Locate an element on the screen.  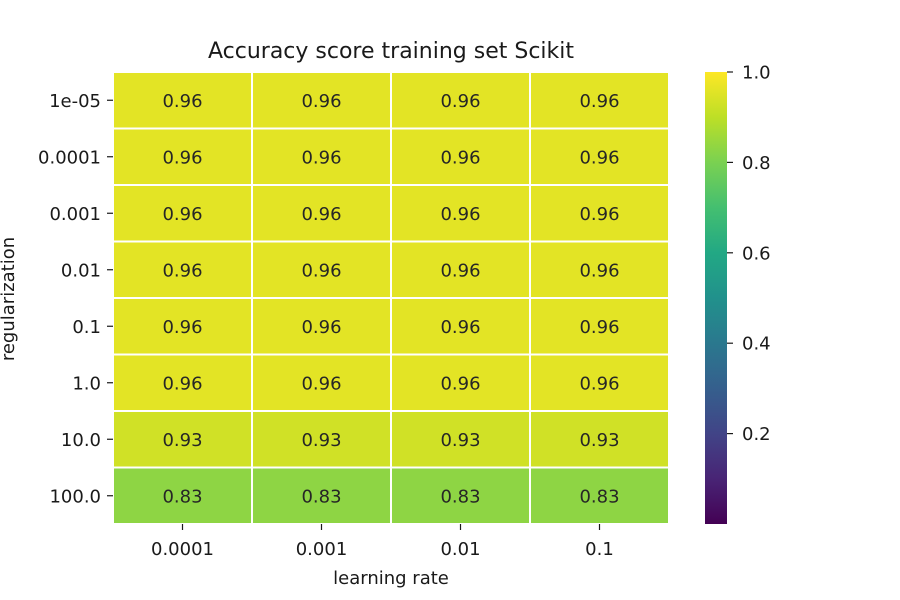
x-tick-label: 0.01 is located at coordinates (460, 549).